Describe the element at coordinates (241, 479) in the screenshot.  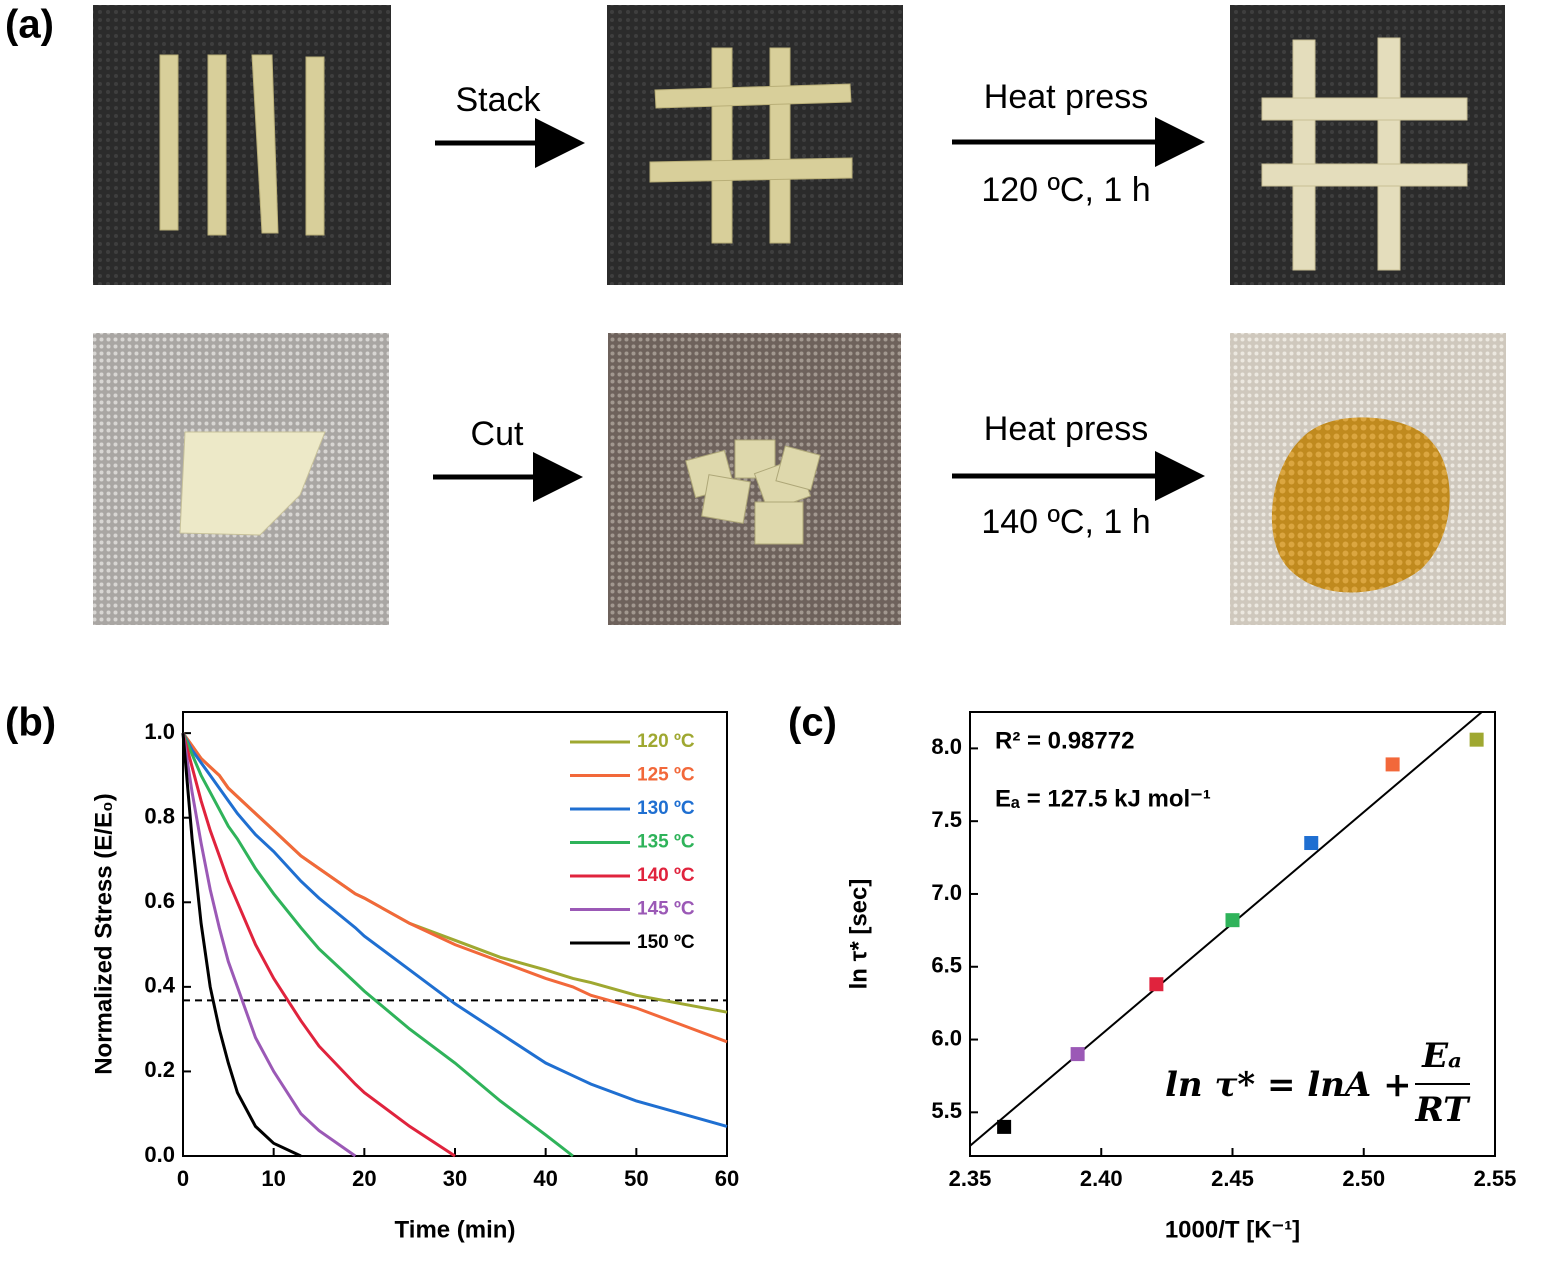
I see `photo-piece` at that location.